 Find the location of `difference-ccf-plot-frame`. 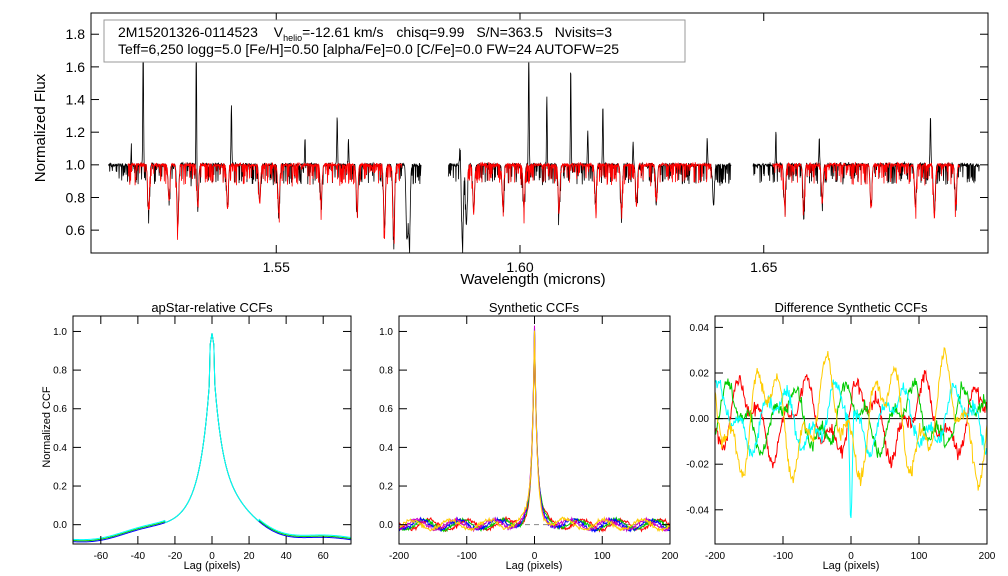

difference-ccf-plot-frame is located at coordinates (851, 430).